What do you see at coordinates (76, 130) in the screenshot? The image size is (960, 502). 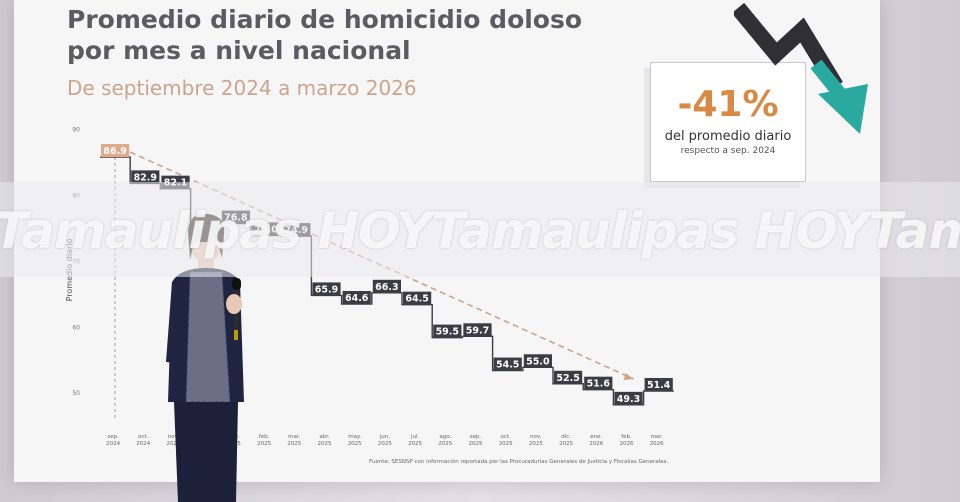 I see `y-tick-label: 90` at bounding box center [76, 130].